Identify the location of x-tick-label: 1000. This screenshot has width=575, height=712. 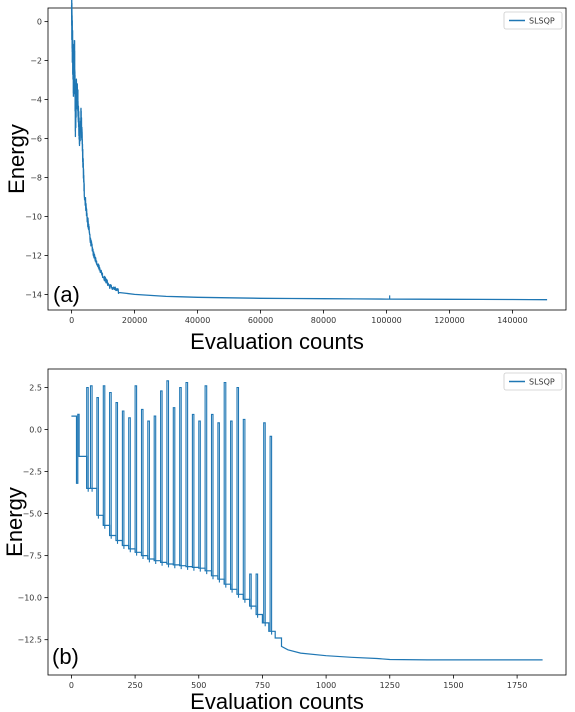
(326, 685).